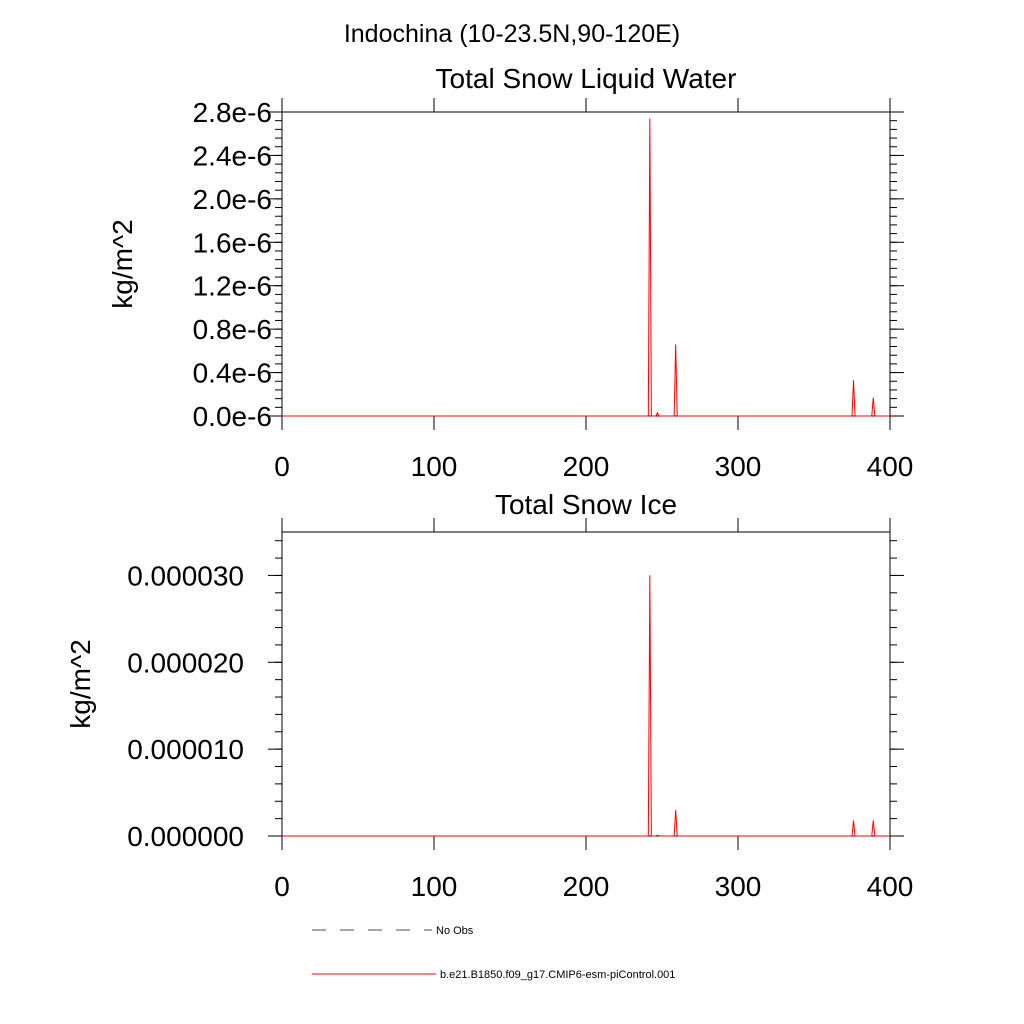  Describe the element at coordinates (586, 78) in the screenshot. I see `panel-title: Total Snow Liquid Water` at that location.